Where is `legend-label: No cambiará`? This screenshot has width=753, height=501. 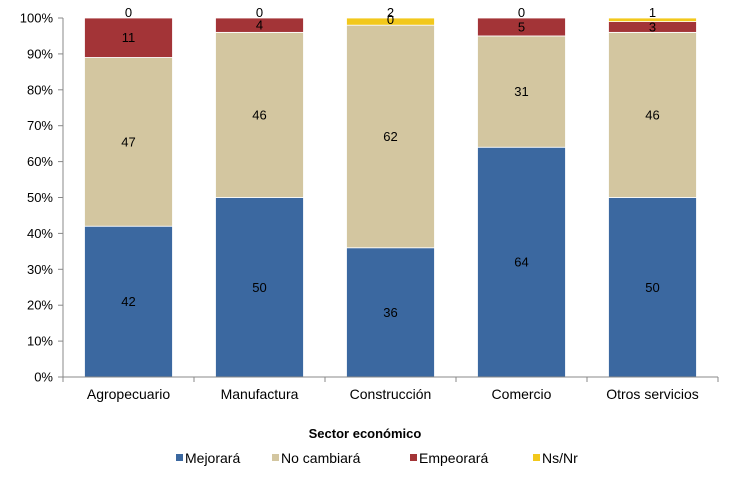 legend-label: No cambiará is located at coordinates (321, 458).